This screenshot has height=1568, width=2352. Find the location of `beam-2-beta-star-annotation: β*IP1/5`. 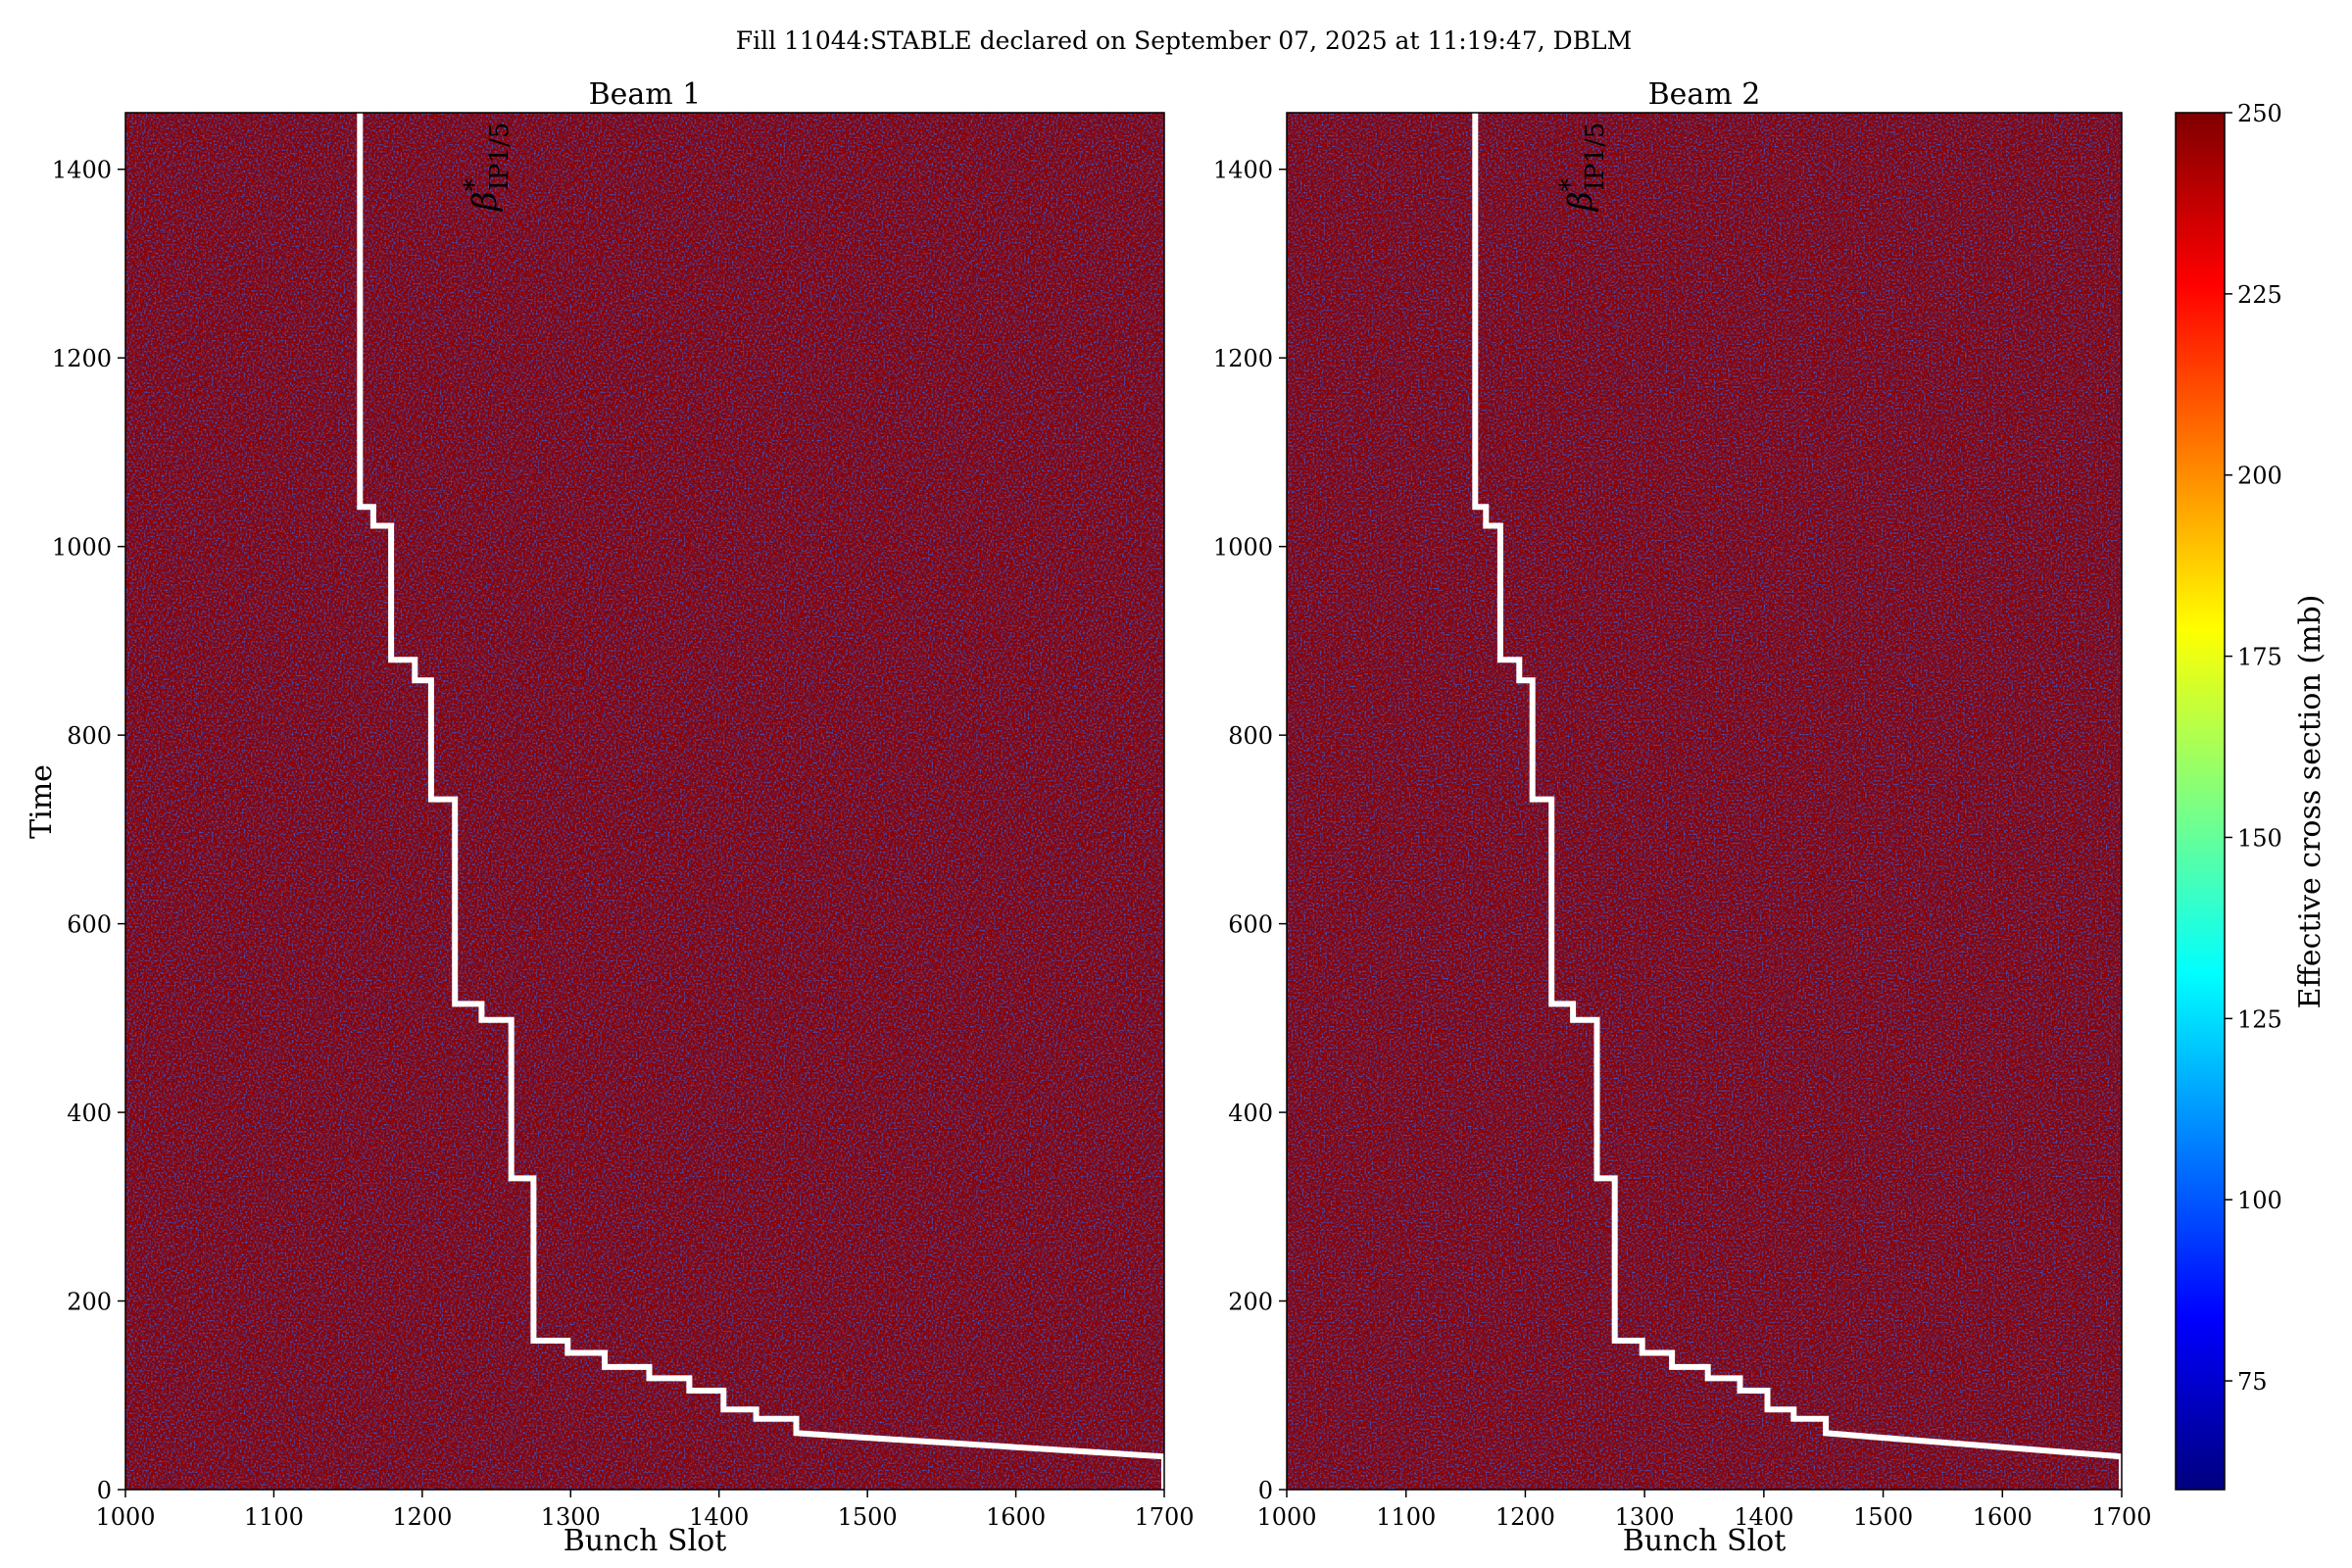

beam-2-beta-star-annotation: β*IP1/5 is located at coordinates (1582, 167).